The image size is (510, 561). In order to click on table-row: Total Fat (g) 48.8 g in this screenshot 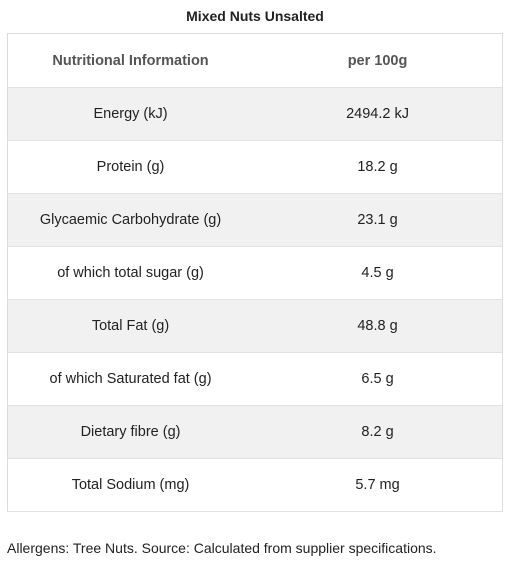, I will do `click(255, 326)`.